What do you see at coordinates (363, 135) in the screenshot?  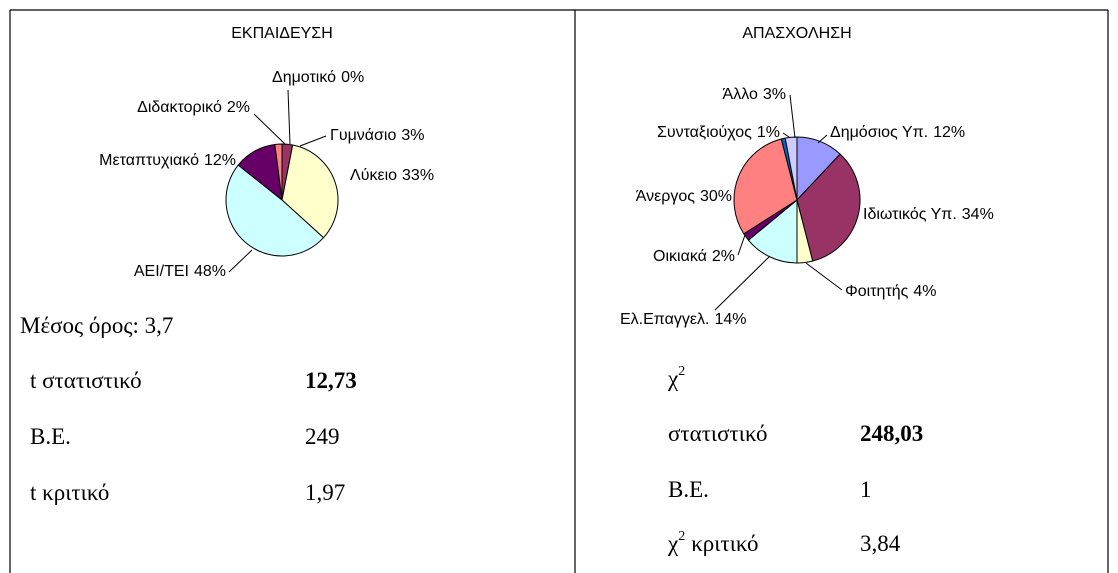 I see `category: Γυμνάσιο` at bounding box center [363, 135].